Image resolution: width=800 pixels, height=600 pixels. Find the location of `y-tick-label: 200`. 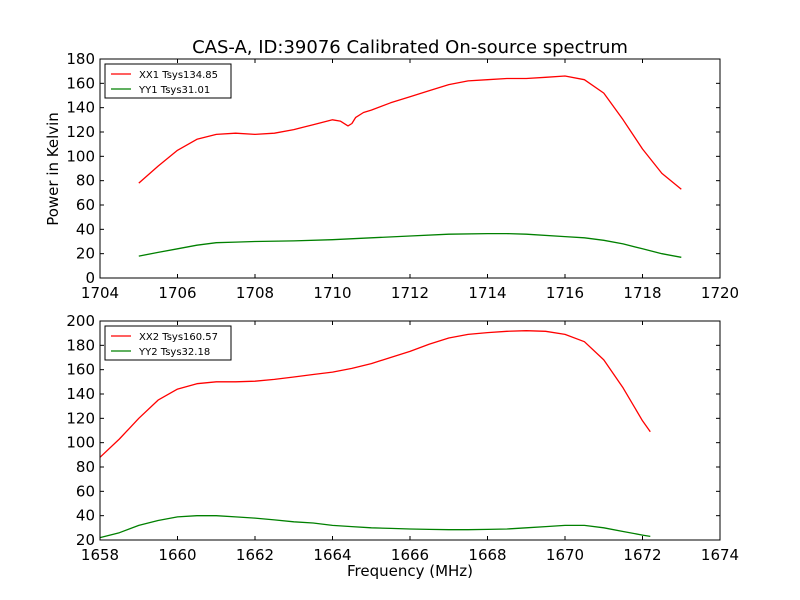

y-tick-label: 200 is located at coordinates (80, 321).